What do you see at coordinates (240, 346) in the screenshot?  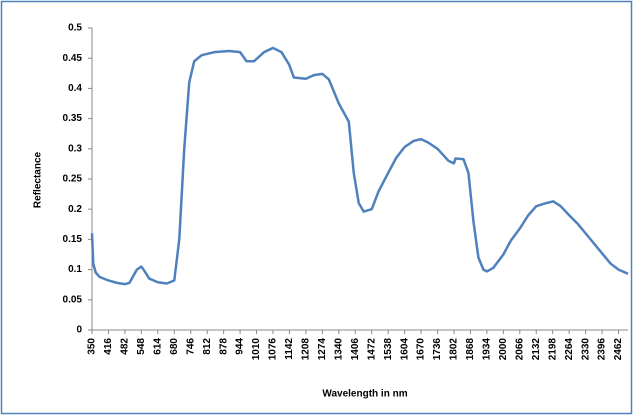 I see `x-tick-label: 944` at bounding box center [240, 346].